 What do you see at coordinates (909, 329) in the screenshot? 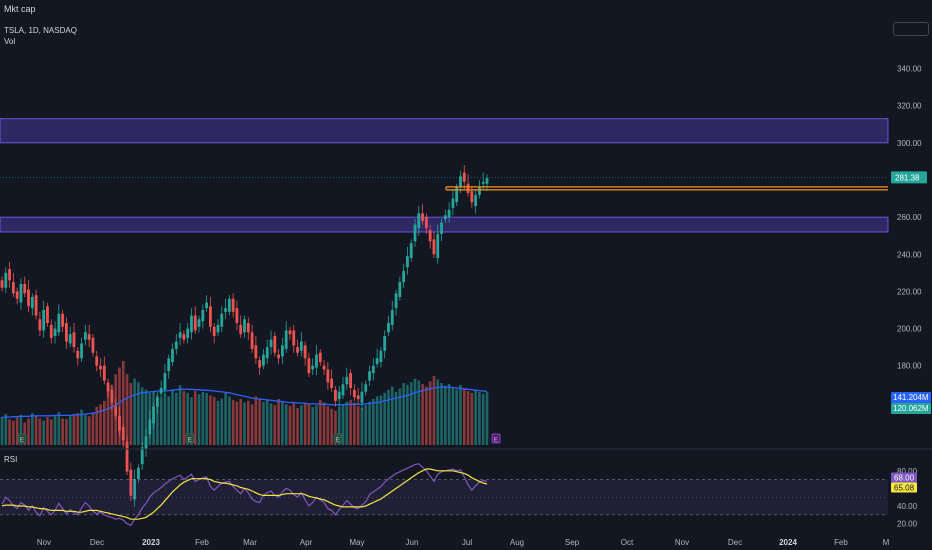
I see `price-tick-7: 200.00` at bounding box center [909, 329].